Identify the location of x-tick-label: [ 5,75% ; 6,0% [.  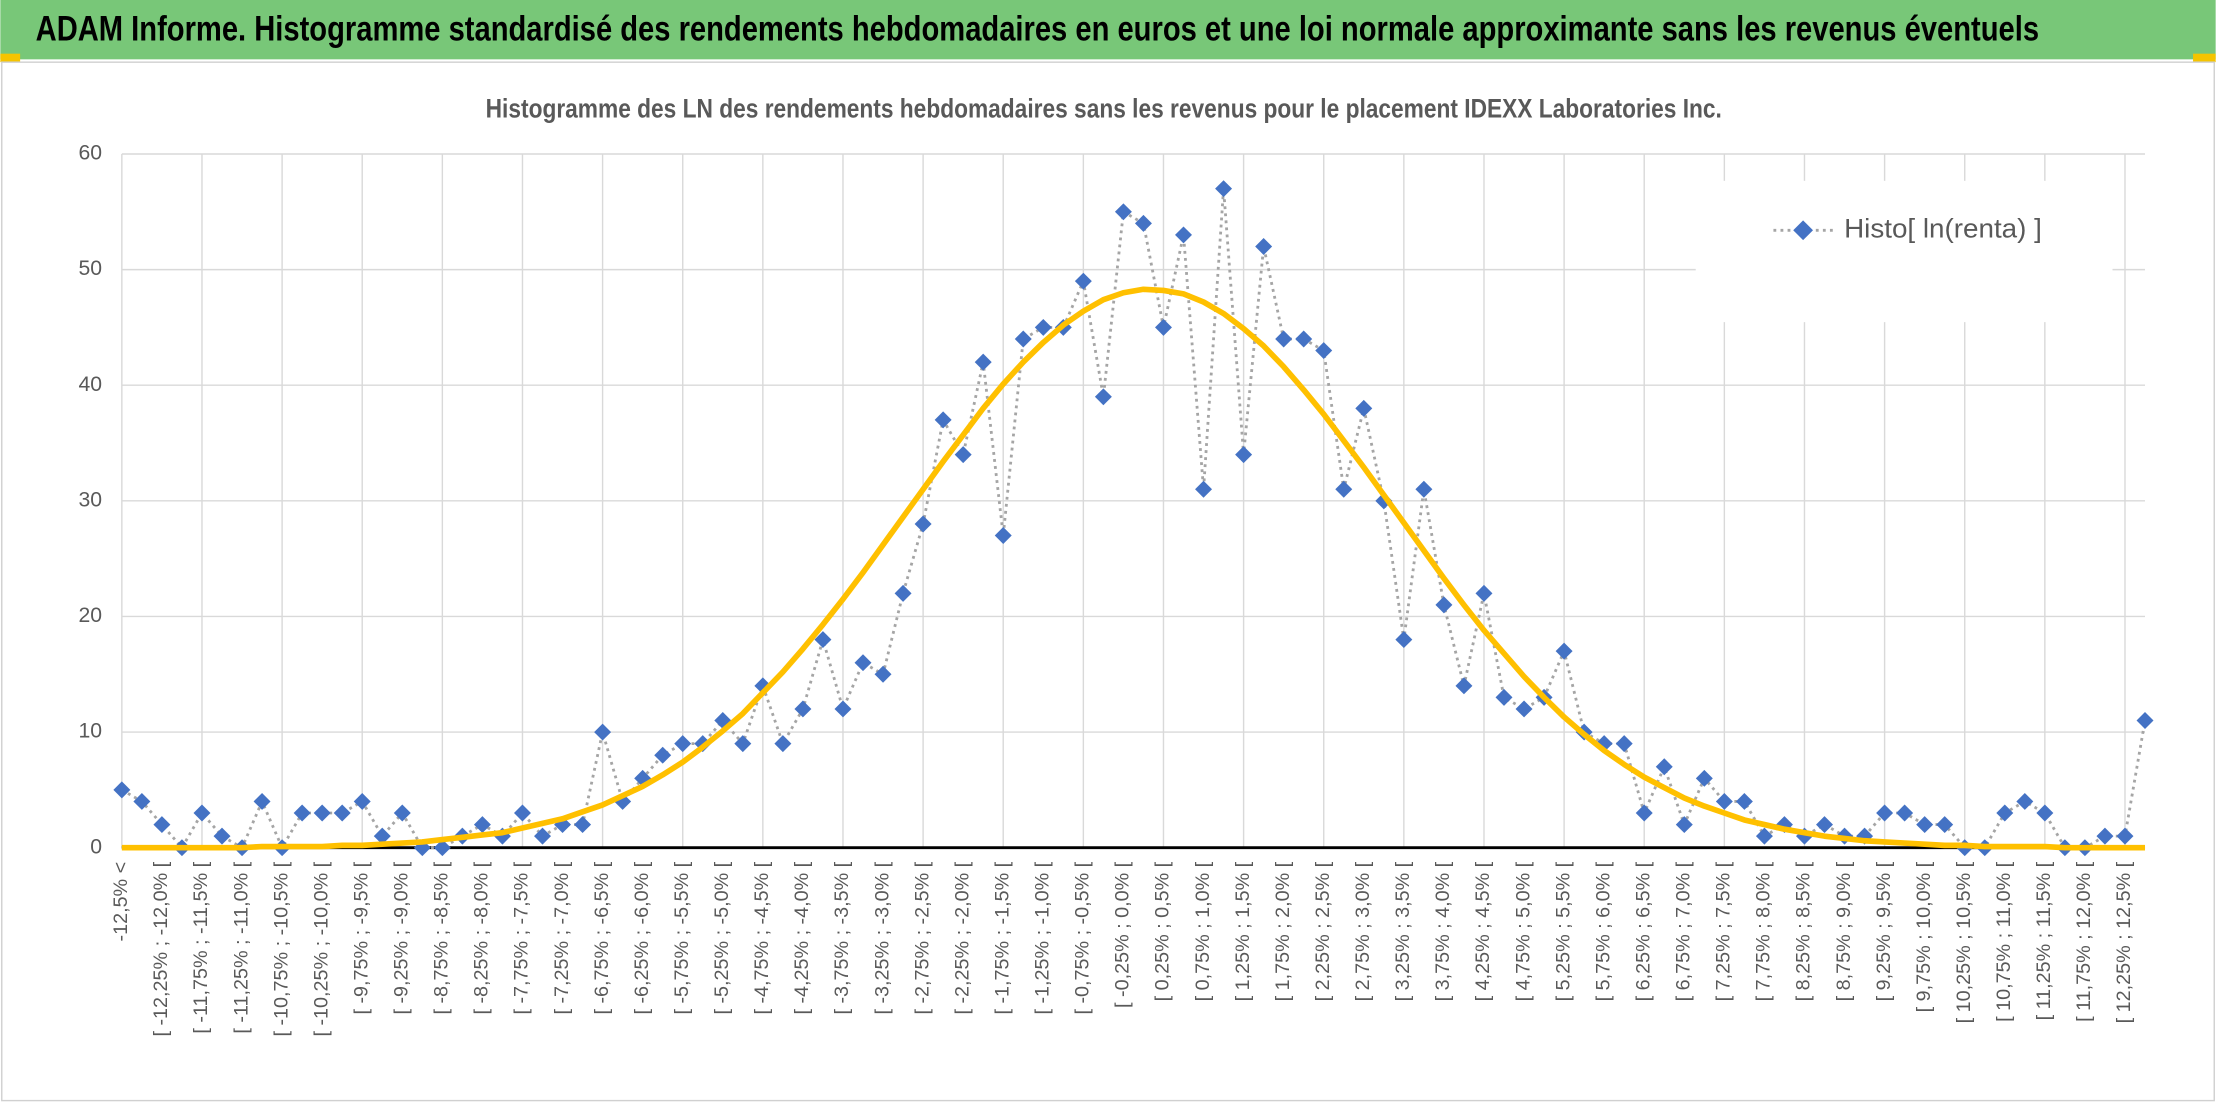
(1603, 931).